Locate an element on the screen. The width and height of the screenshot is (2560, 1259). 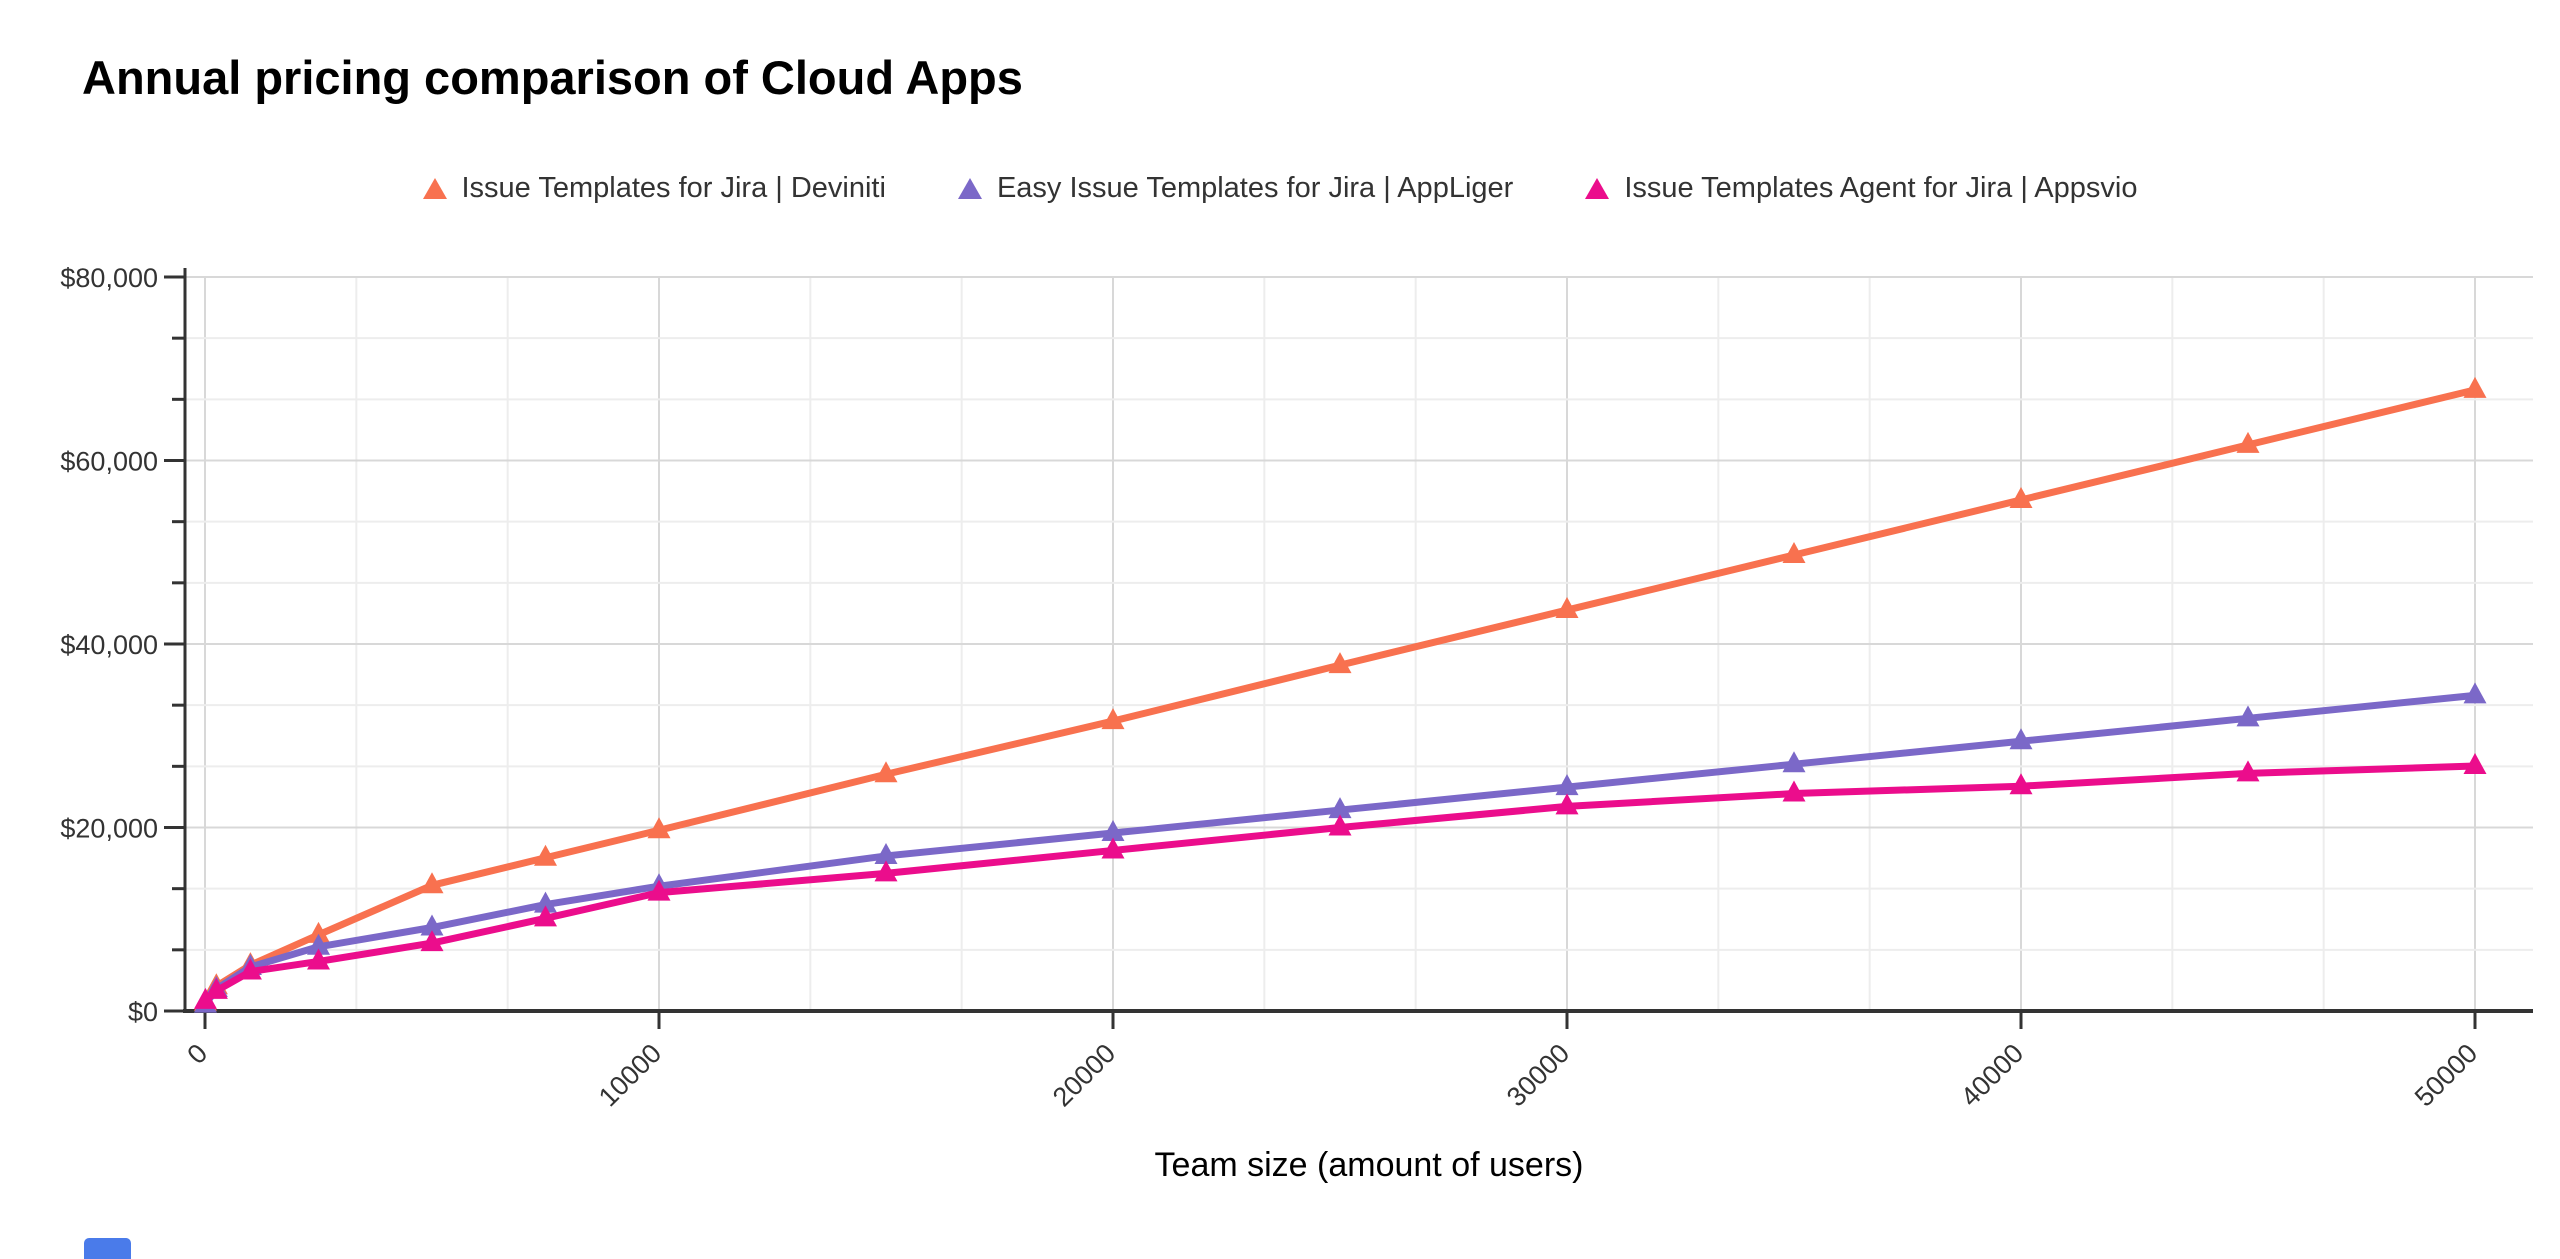
x-tick-label-5: 50000 is located at coordinates (2446, 1075).